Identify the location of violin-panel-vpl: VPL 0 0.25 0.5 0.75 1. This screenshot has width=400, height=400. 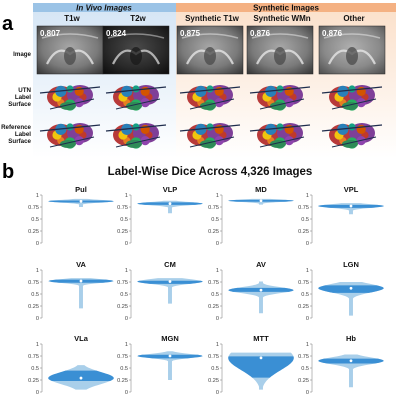
(341, 216).